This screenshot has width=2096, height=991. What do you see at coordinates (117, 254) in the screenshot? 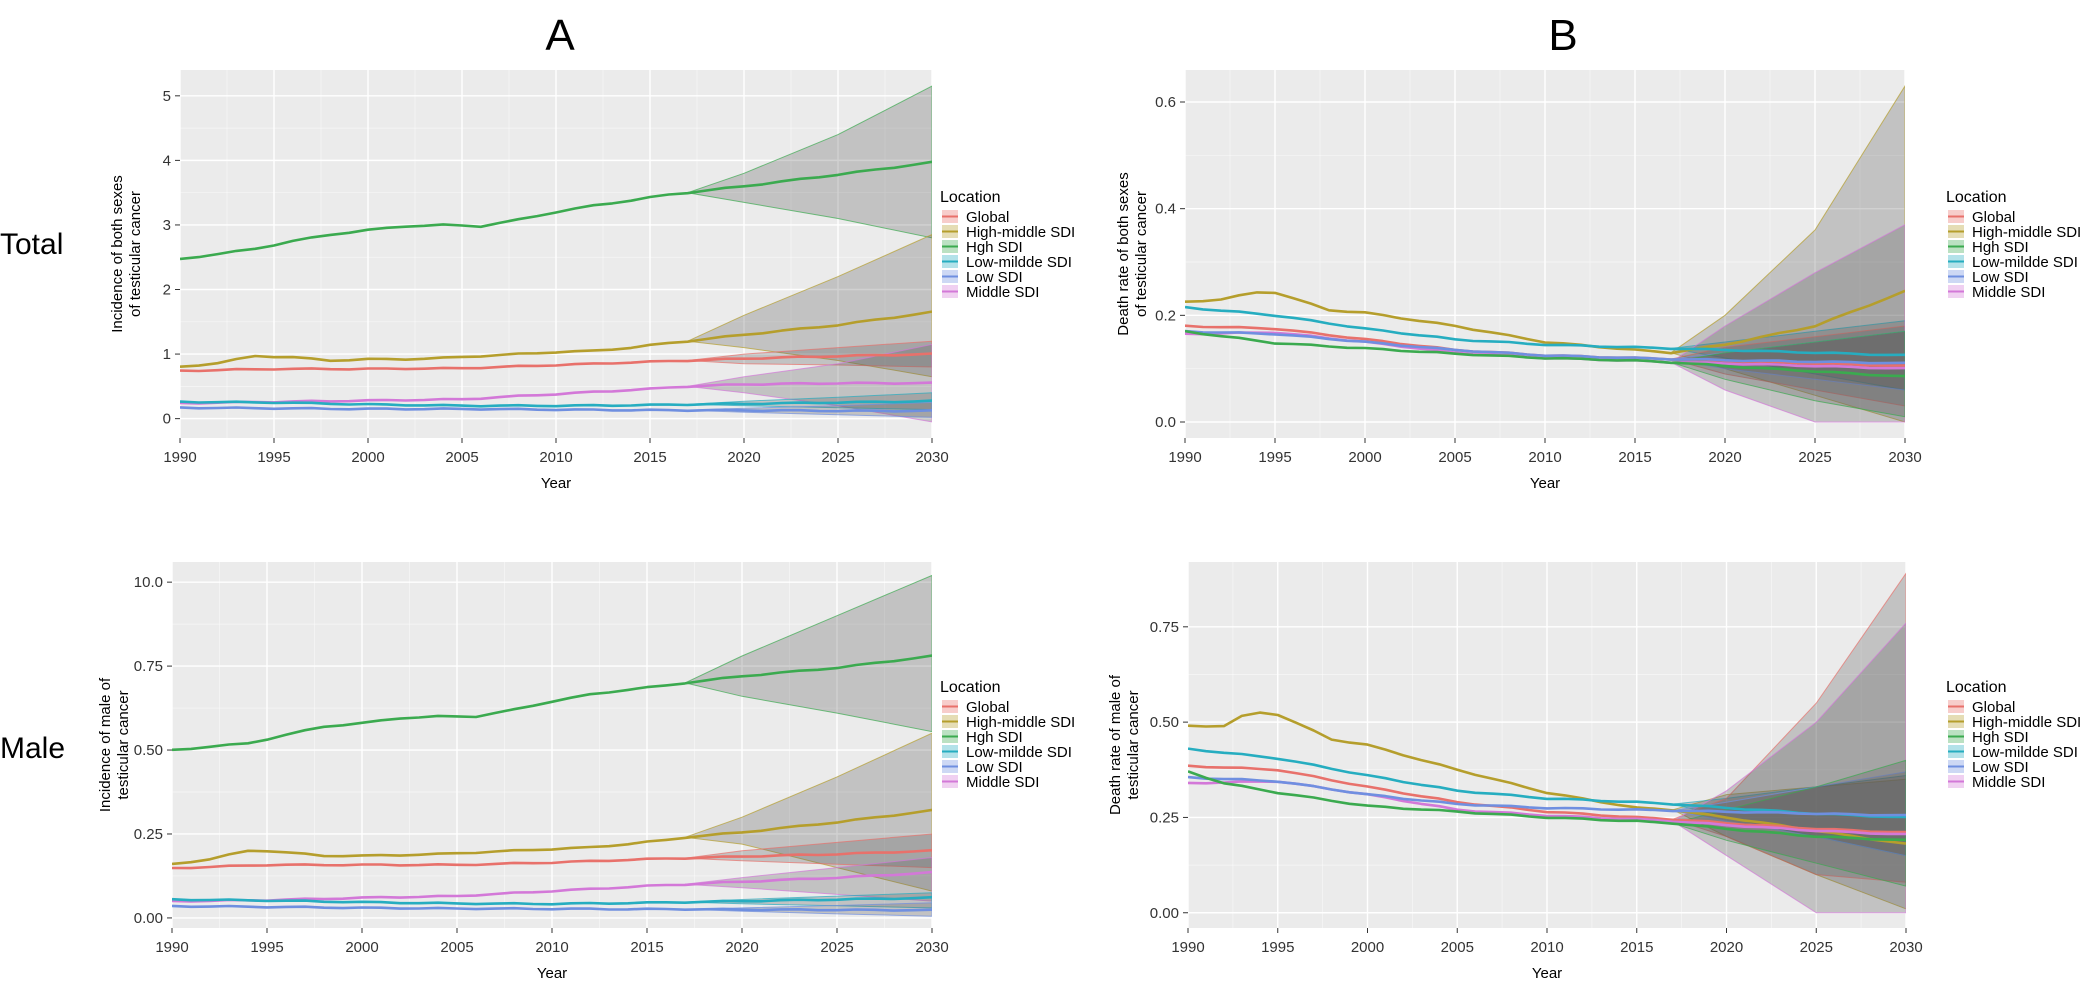
I see `y-axis-title-line: Incidence of both sexes` at bounding box center [117, 254].